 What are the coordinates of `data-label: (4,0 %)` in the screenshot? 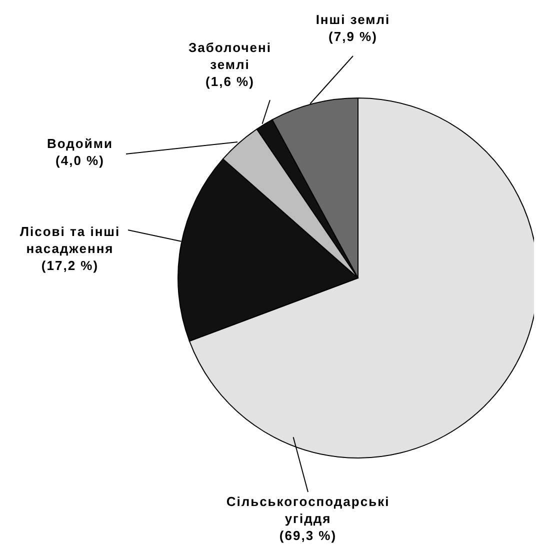 It's located at (80, 160).